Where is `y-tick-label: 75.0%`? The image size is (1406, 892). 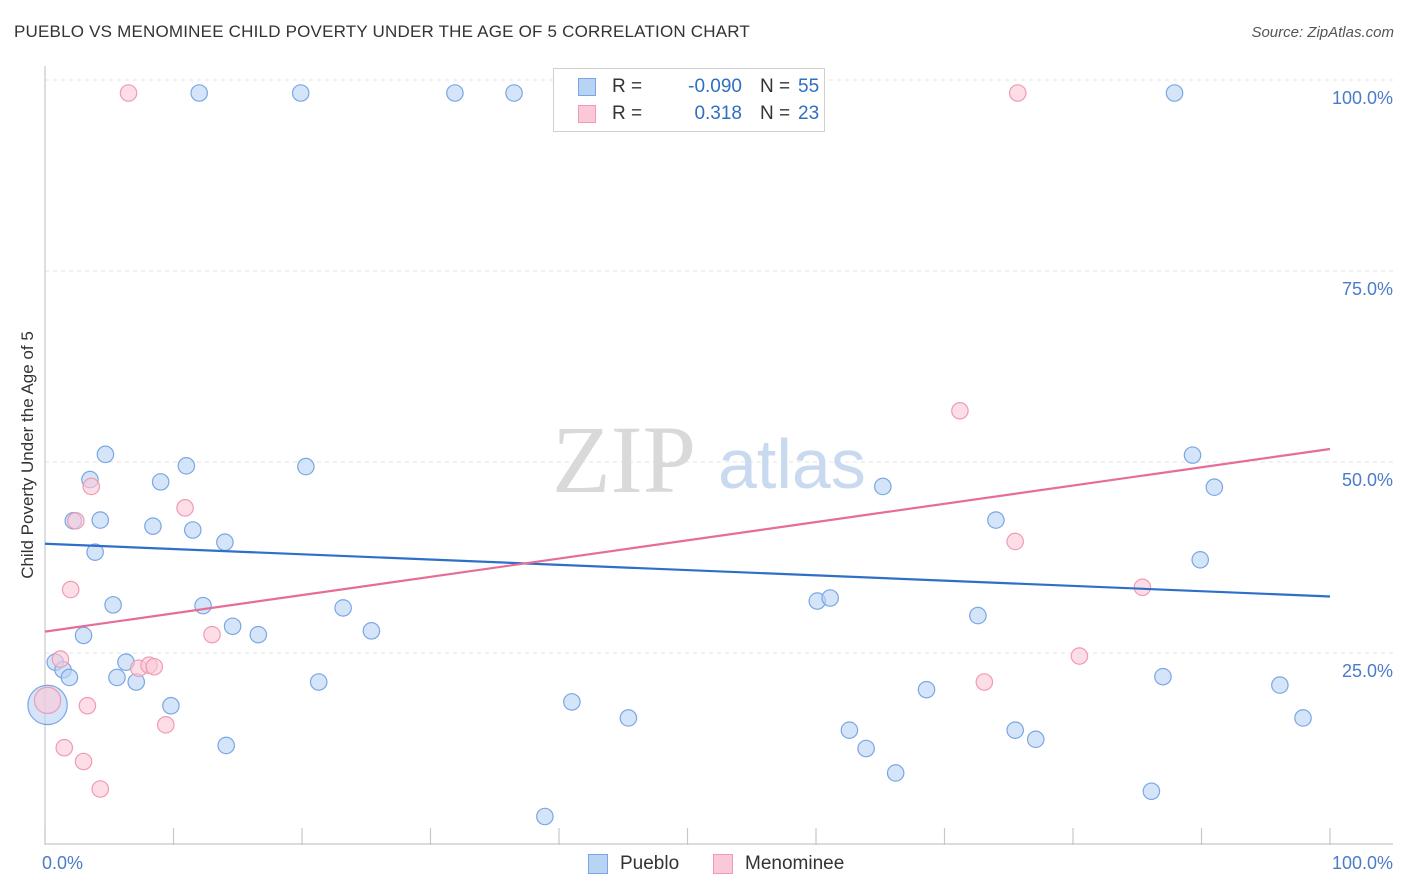 y-tick-label: 75.0% is located at coordinates (1367, 289).